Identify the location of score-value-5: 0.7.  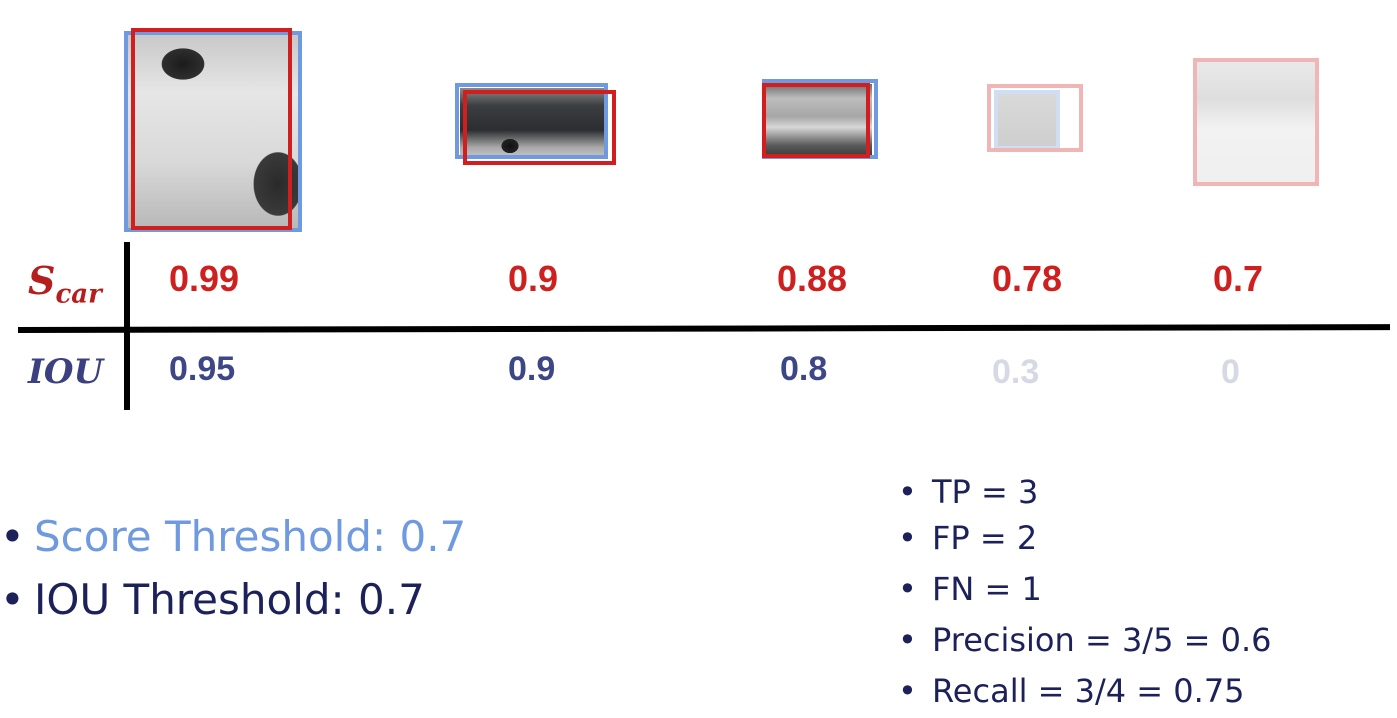
(1238, 278).